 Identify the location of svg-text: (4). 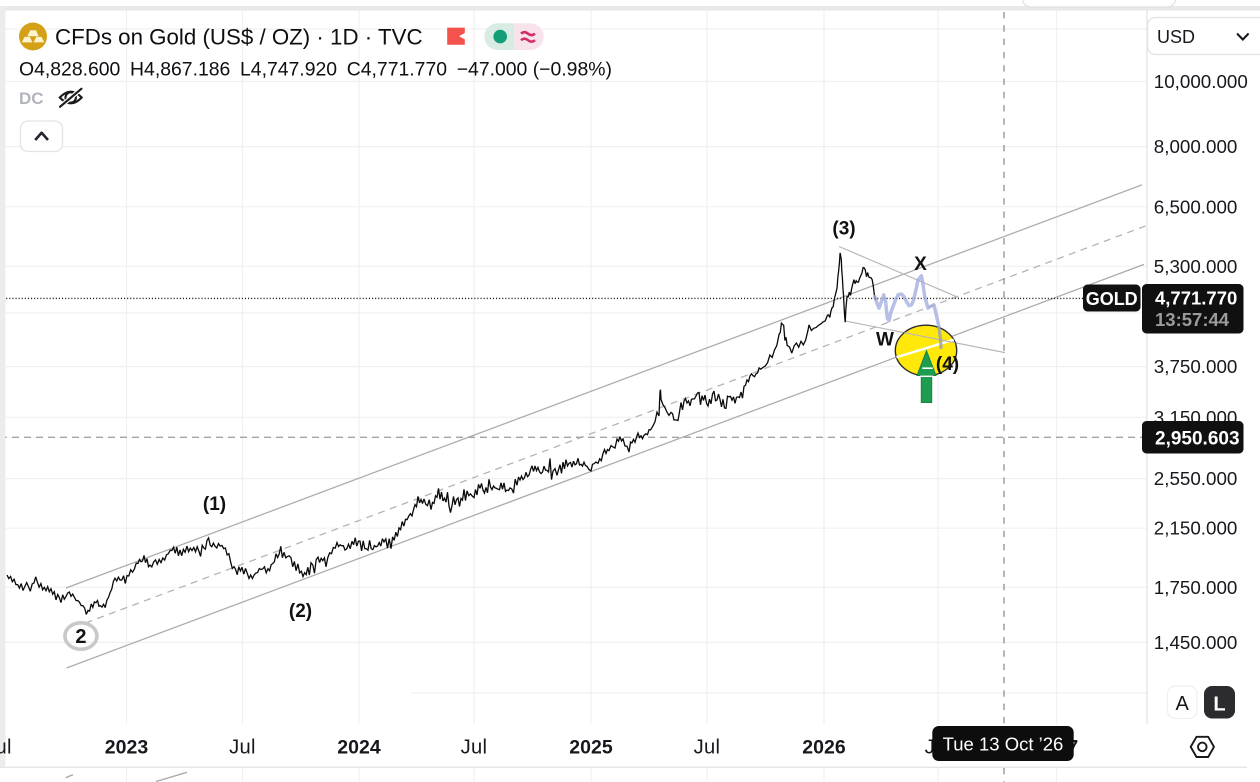
(947, 364).